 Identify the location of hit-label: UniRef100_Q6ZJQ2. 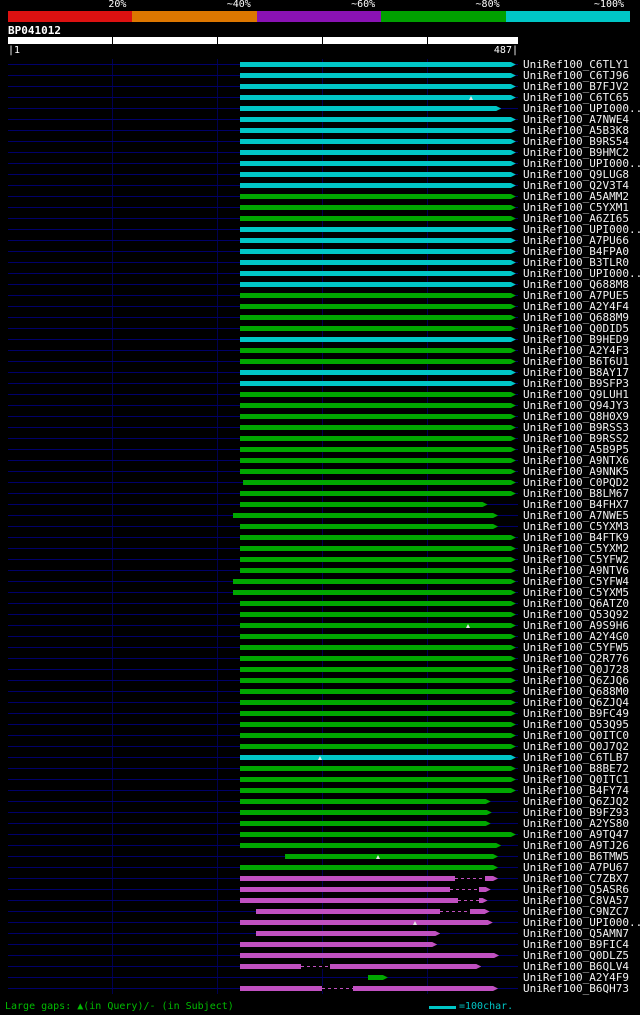
(576, 801).